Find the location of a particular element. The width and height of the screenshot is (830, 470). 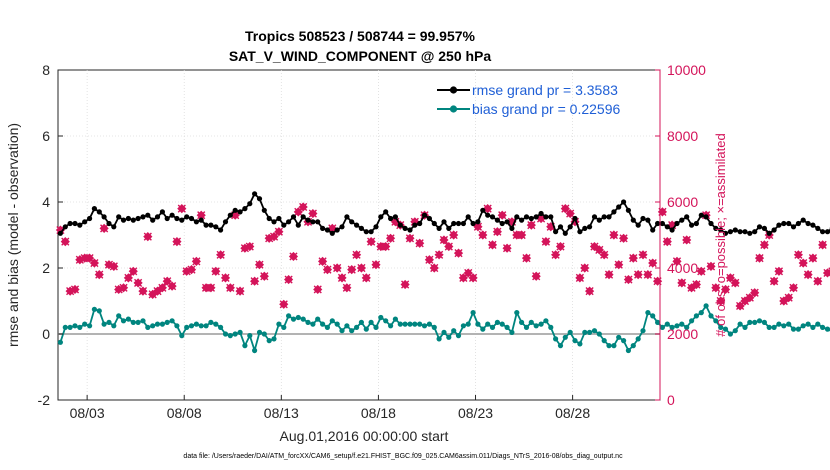

y-right-tick-label: 10000 is located at coordinates (686, 70).